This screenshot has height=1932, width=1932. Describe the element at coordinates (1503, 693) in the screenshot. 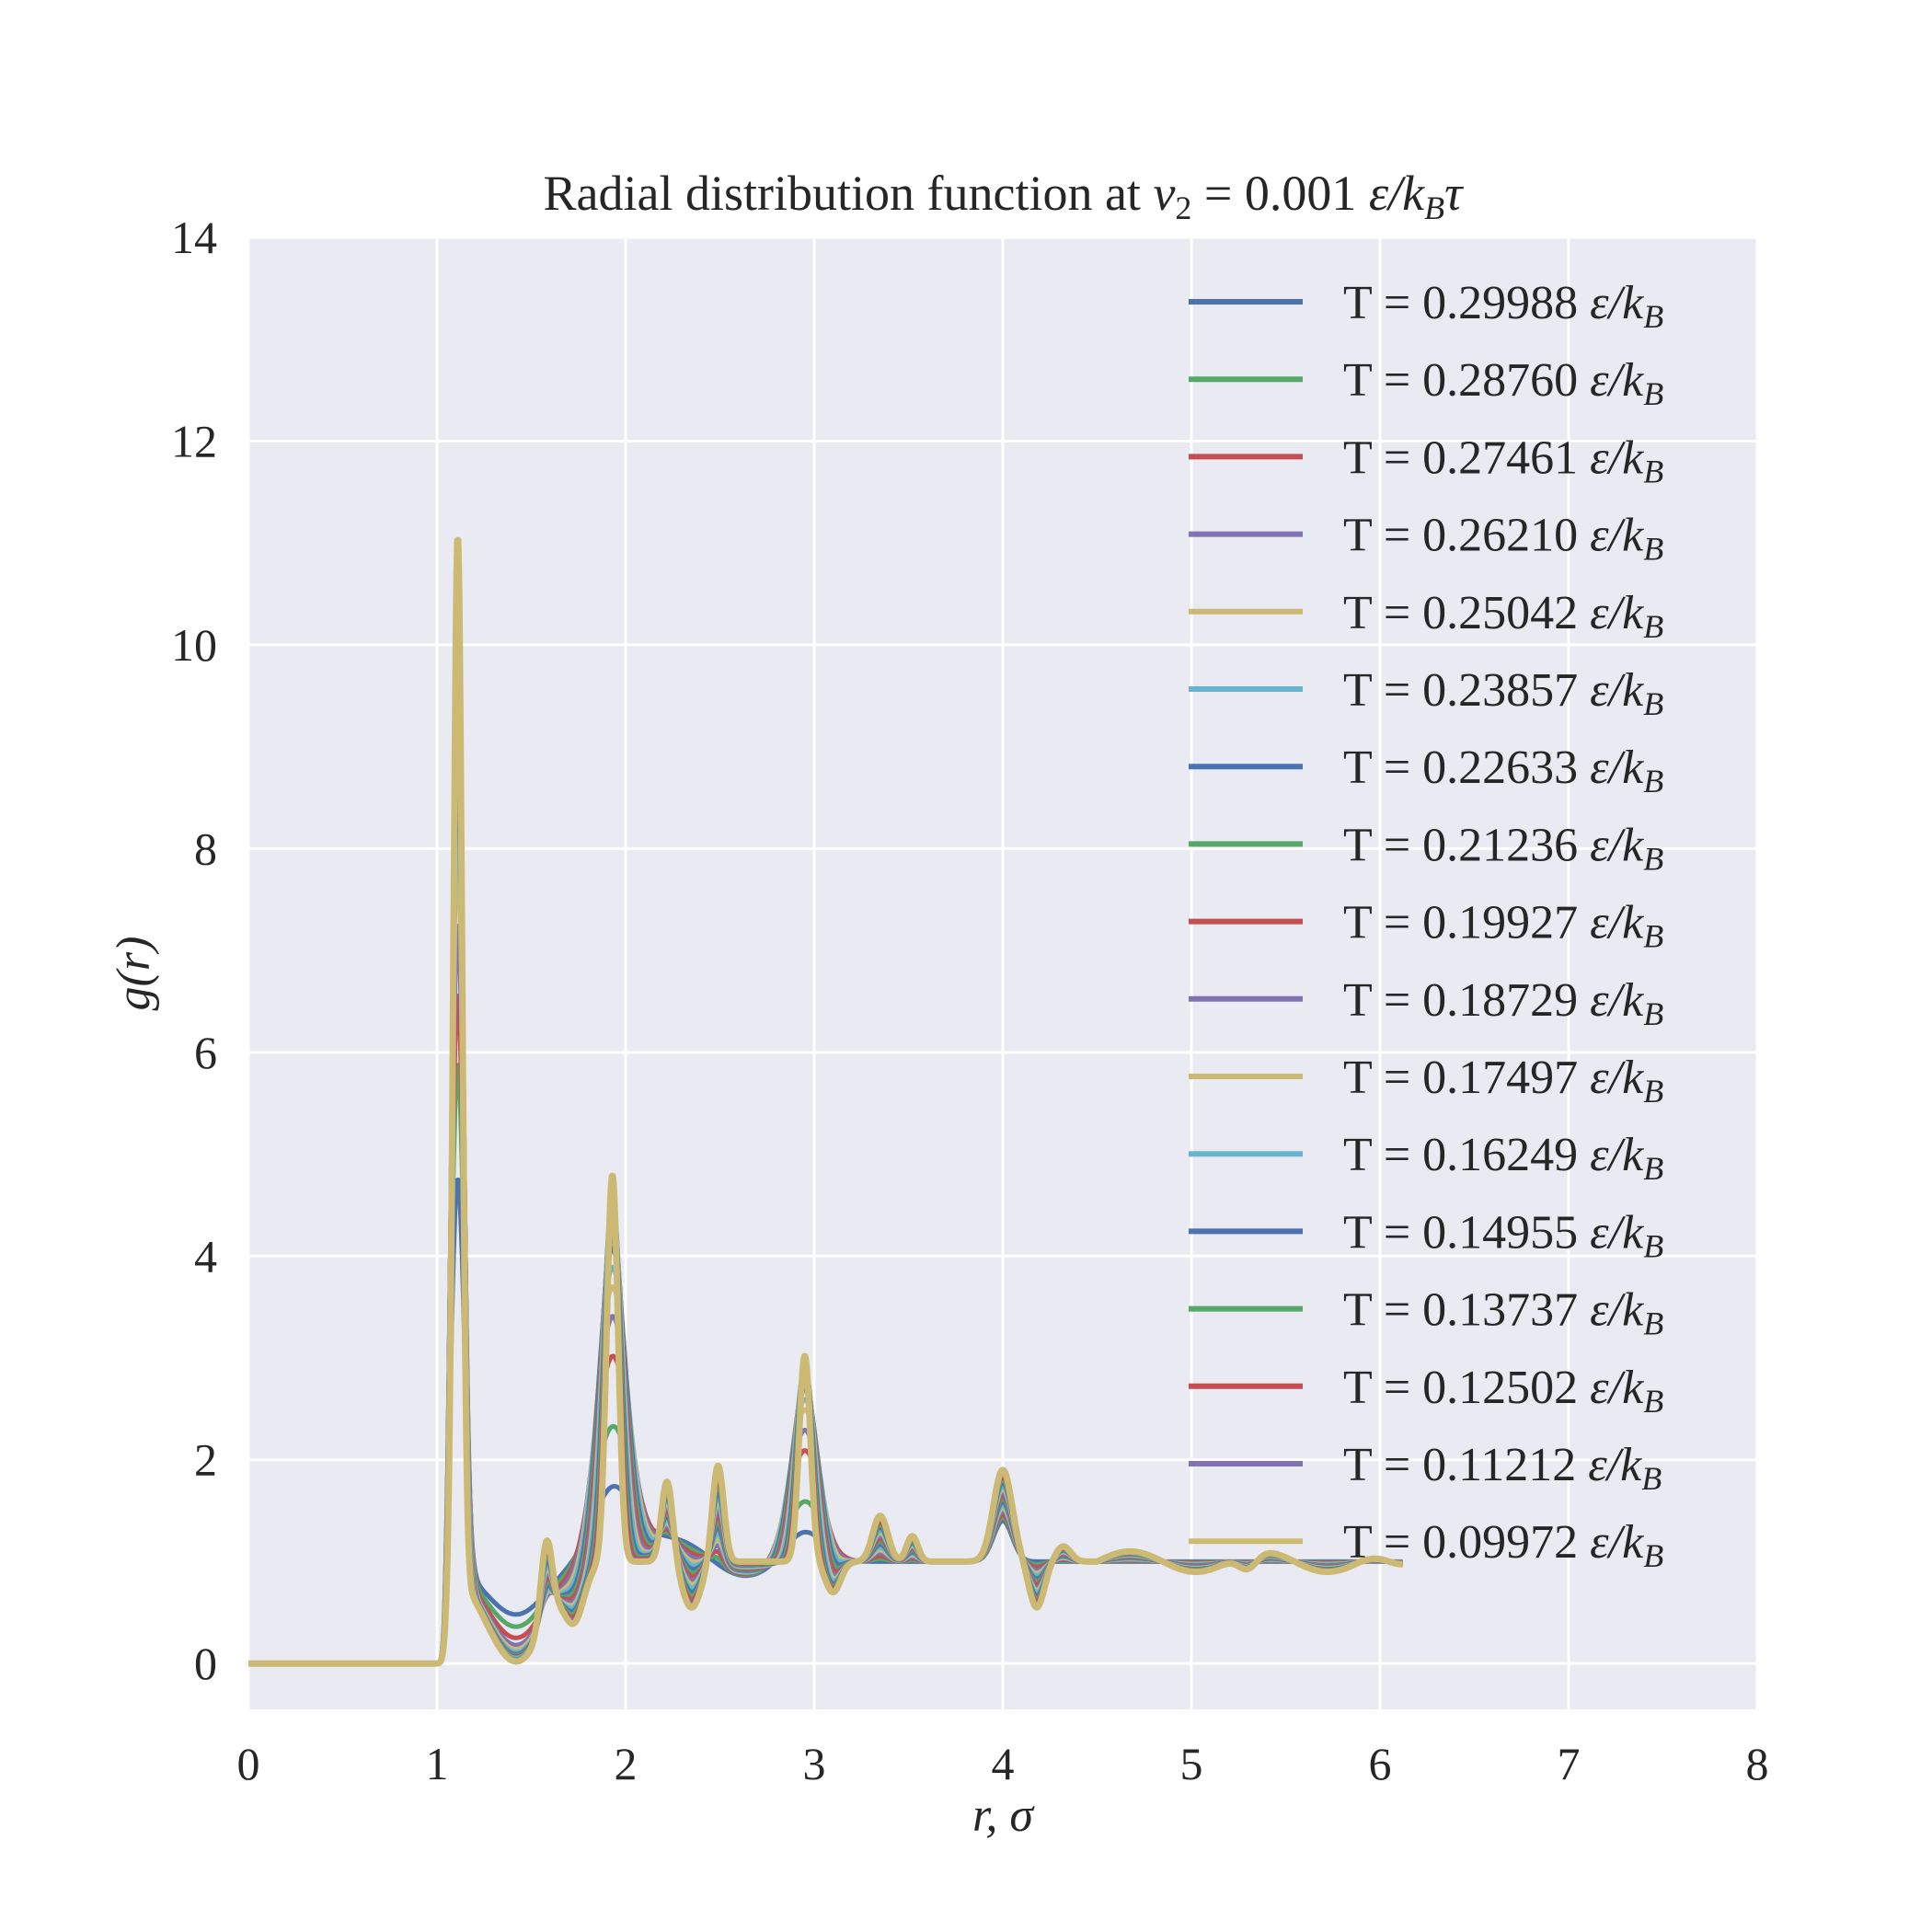

I see `legend-label: T = 0.23857 ε/kB` at that location.